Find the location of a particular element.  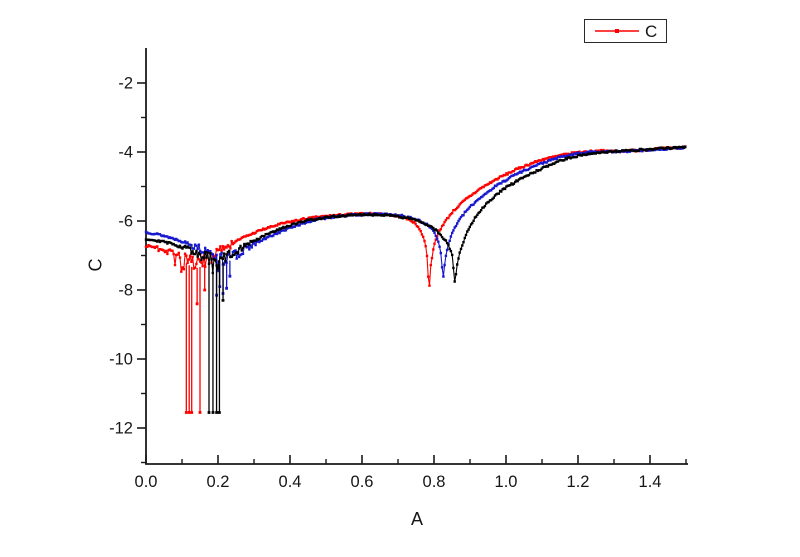

y-axis-title: C is located at coordinates (95, 265).